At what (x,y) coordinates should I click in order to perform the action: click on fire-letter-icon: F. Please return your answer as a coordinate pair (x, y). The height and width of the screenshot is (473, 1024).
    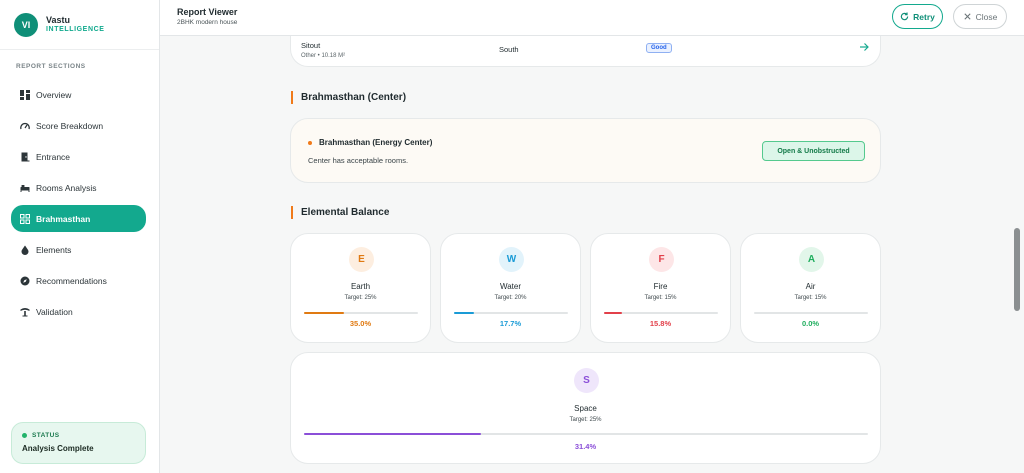
    Looking at the image, I should click on (661, 259).